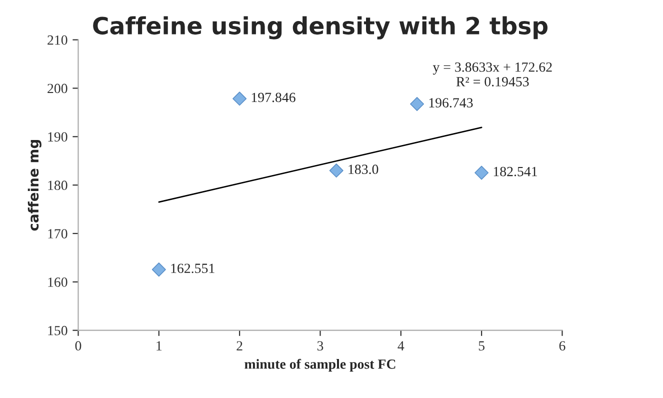 The image size is (663, 398). Describe the element at coordinates (58, 282) in the screenshot. I see `y-tick-label: 160` at that location.